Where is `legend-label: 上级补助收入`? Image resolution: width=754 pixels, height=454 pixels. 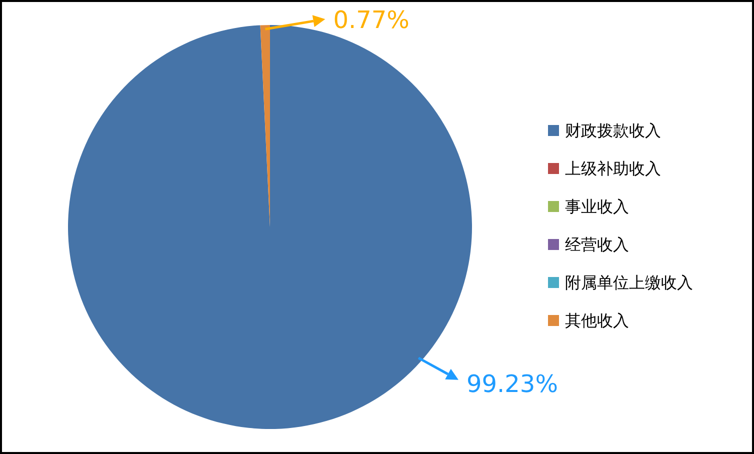 legend-label: 上级补助收入 is located at coordinates (613, 168).